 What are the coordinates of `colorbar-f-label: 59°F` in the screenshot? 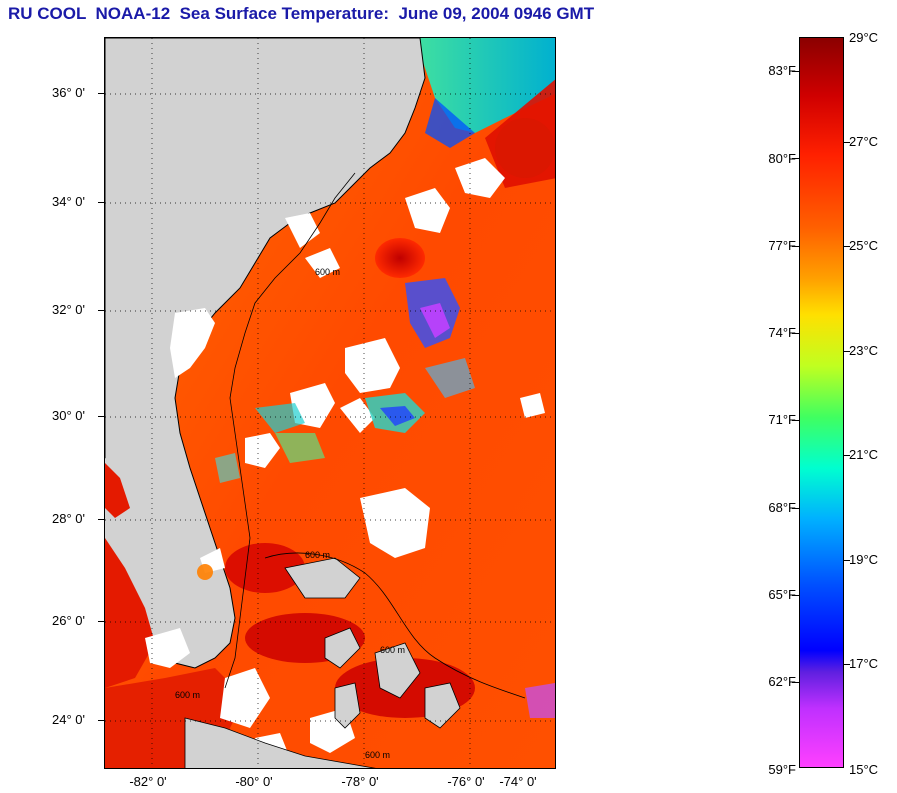 It's located at (782, 769).